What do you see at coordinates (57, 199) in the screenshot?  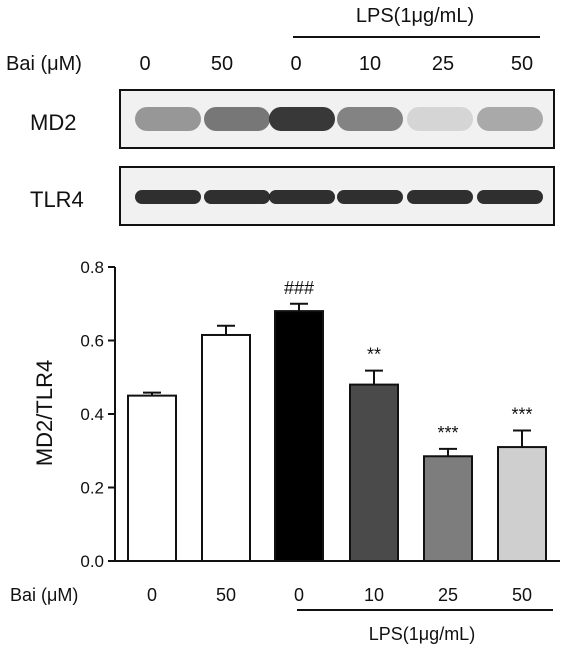 I see `tlr4-row-label: TLR4` at bounding box center [57, 199].